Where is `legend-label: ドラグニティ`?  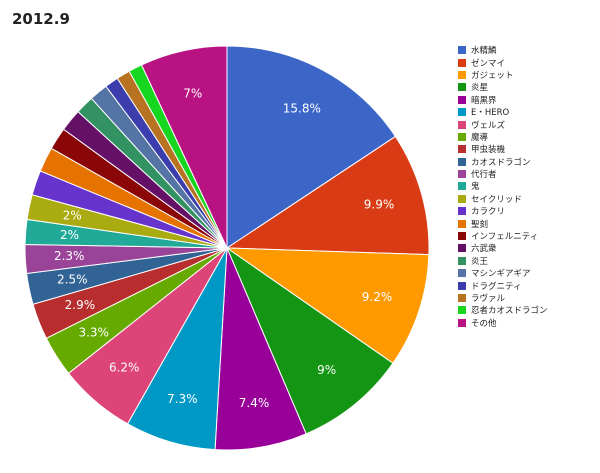 legend-label: ドラグニティ is located at coordinates (496, 286).